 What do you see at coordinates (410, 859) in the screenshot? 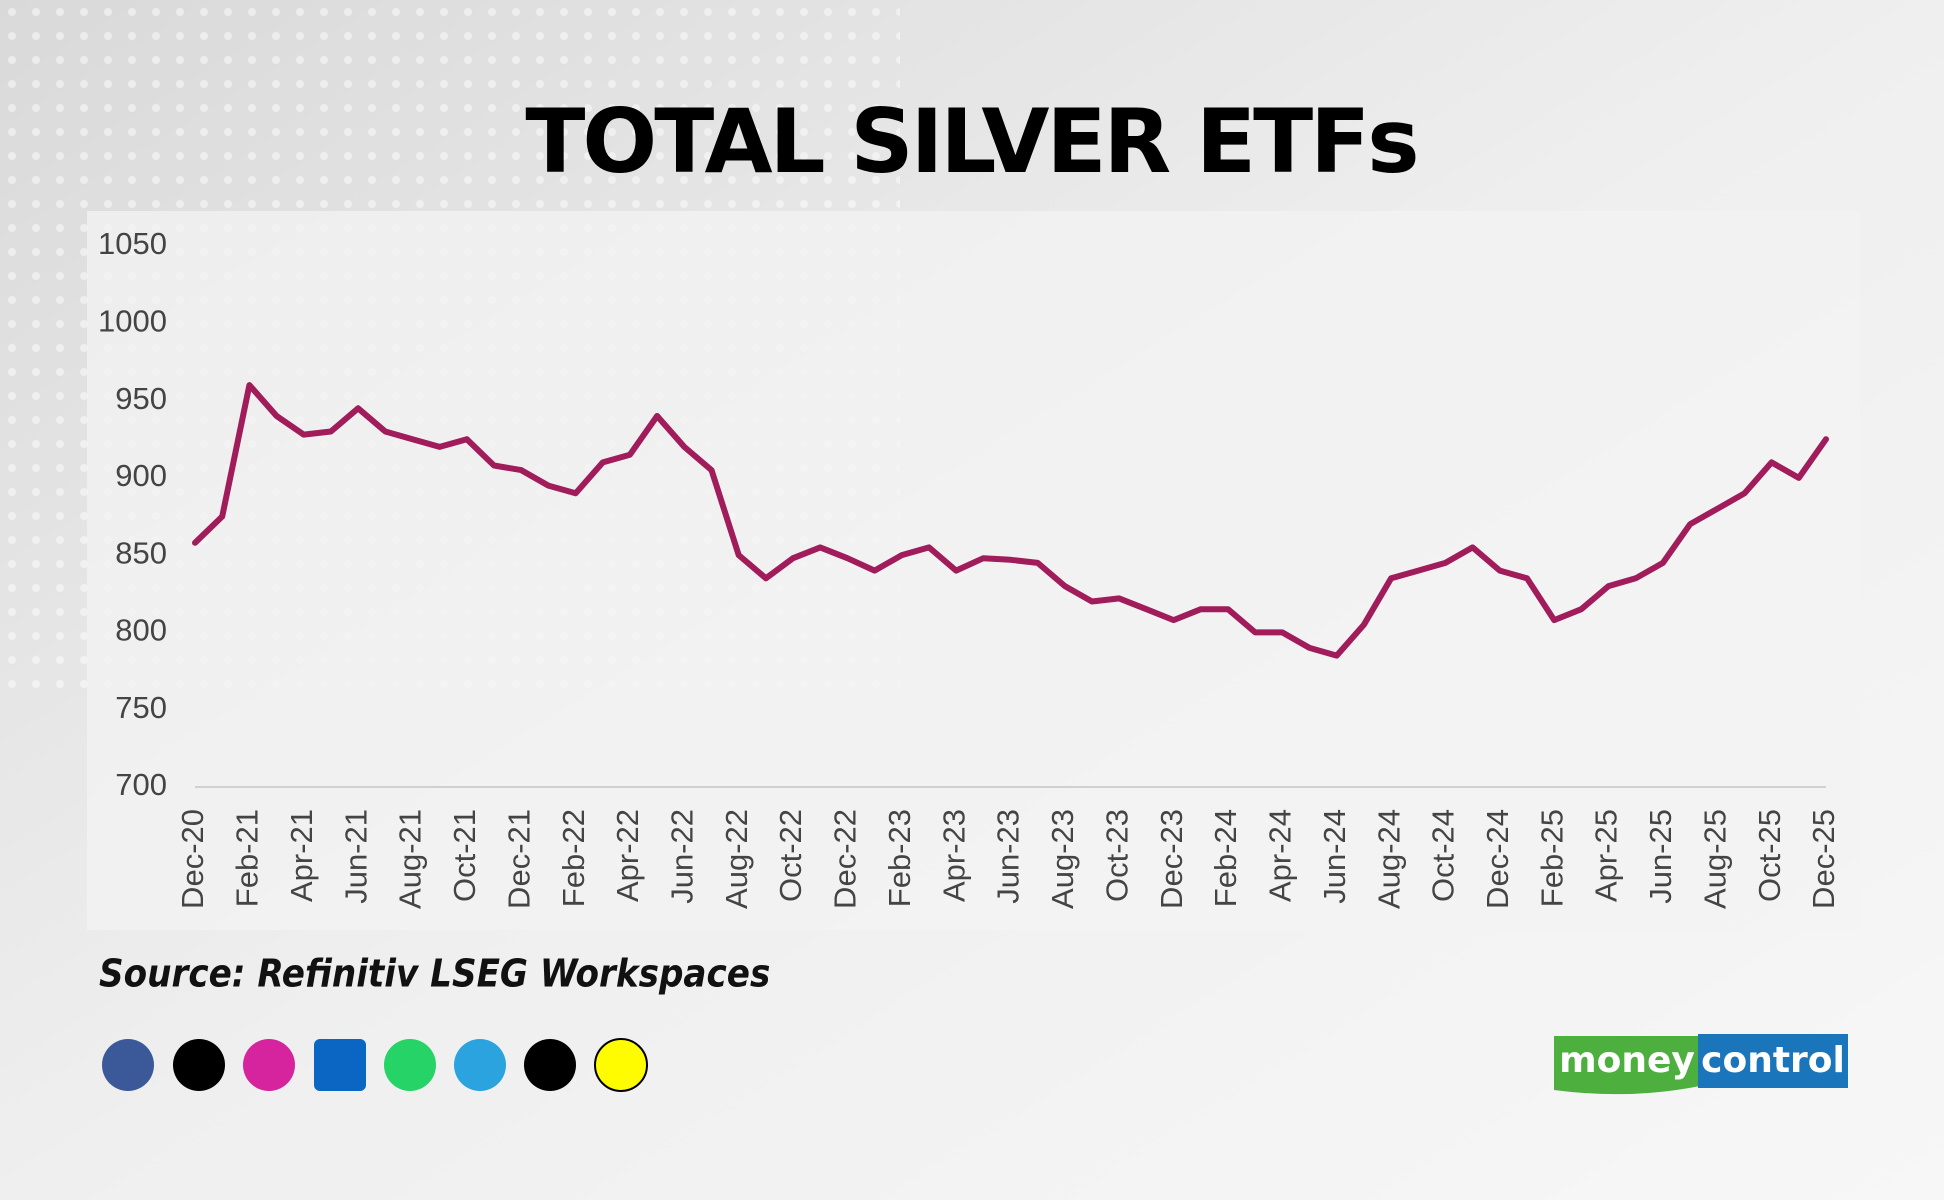
I see `x-tick-label: Aug-21` at bounding box center [410, 859].